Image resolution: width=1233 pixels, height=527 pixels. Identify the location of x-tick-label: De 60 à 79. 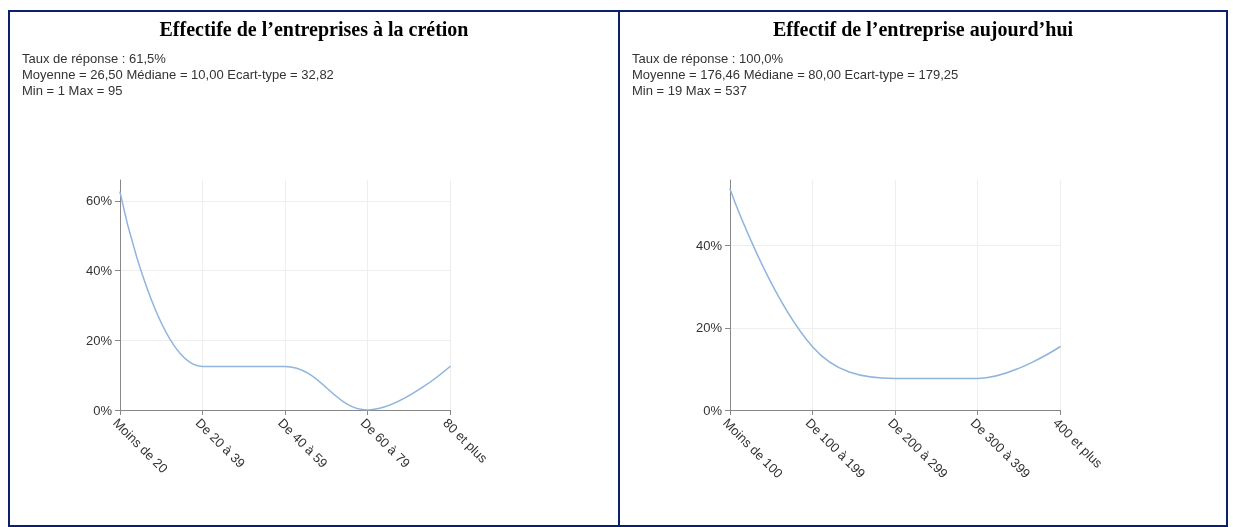
(385, 443).